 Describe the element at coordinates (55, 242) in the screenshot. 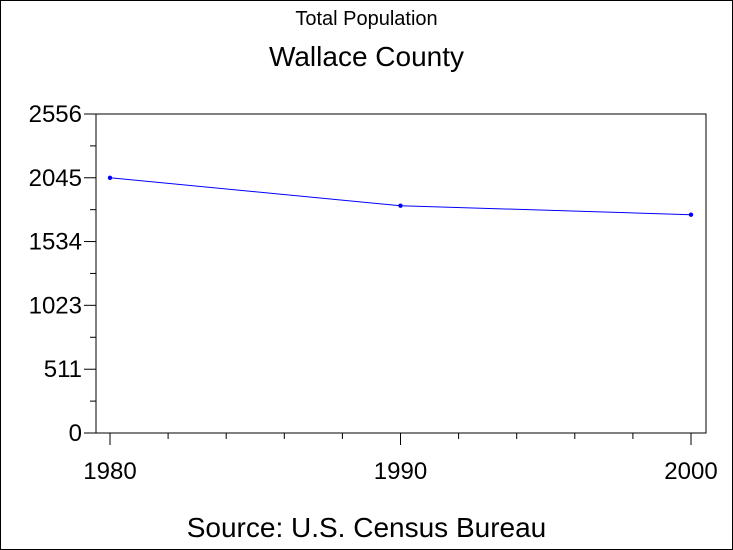

I see `y-tick-label: 1534` at that location.